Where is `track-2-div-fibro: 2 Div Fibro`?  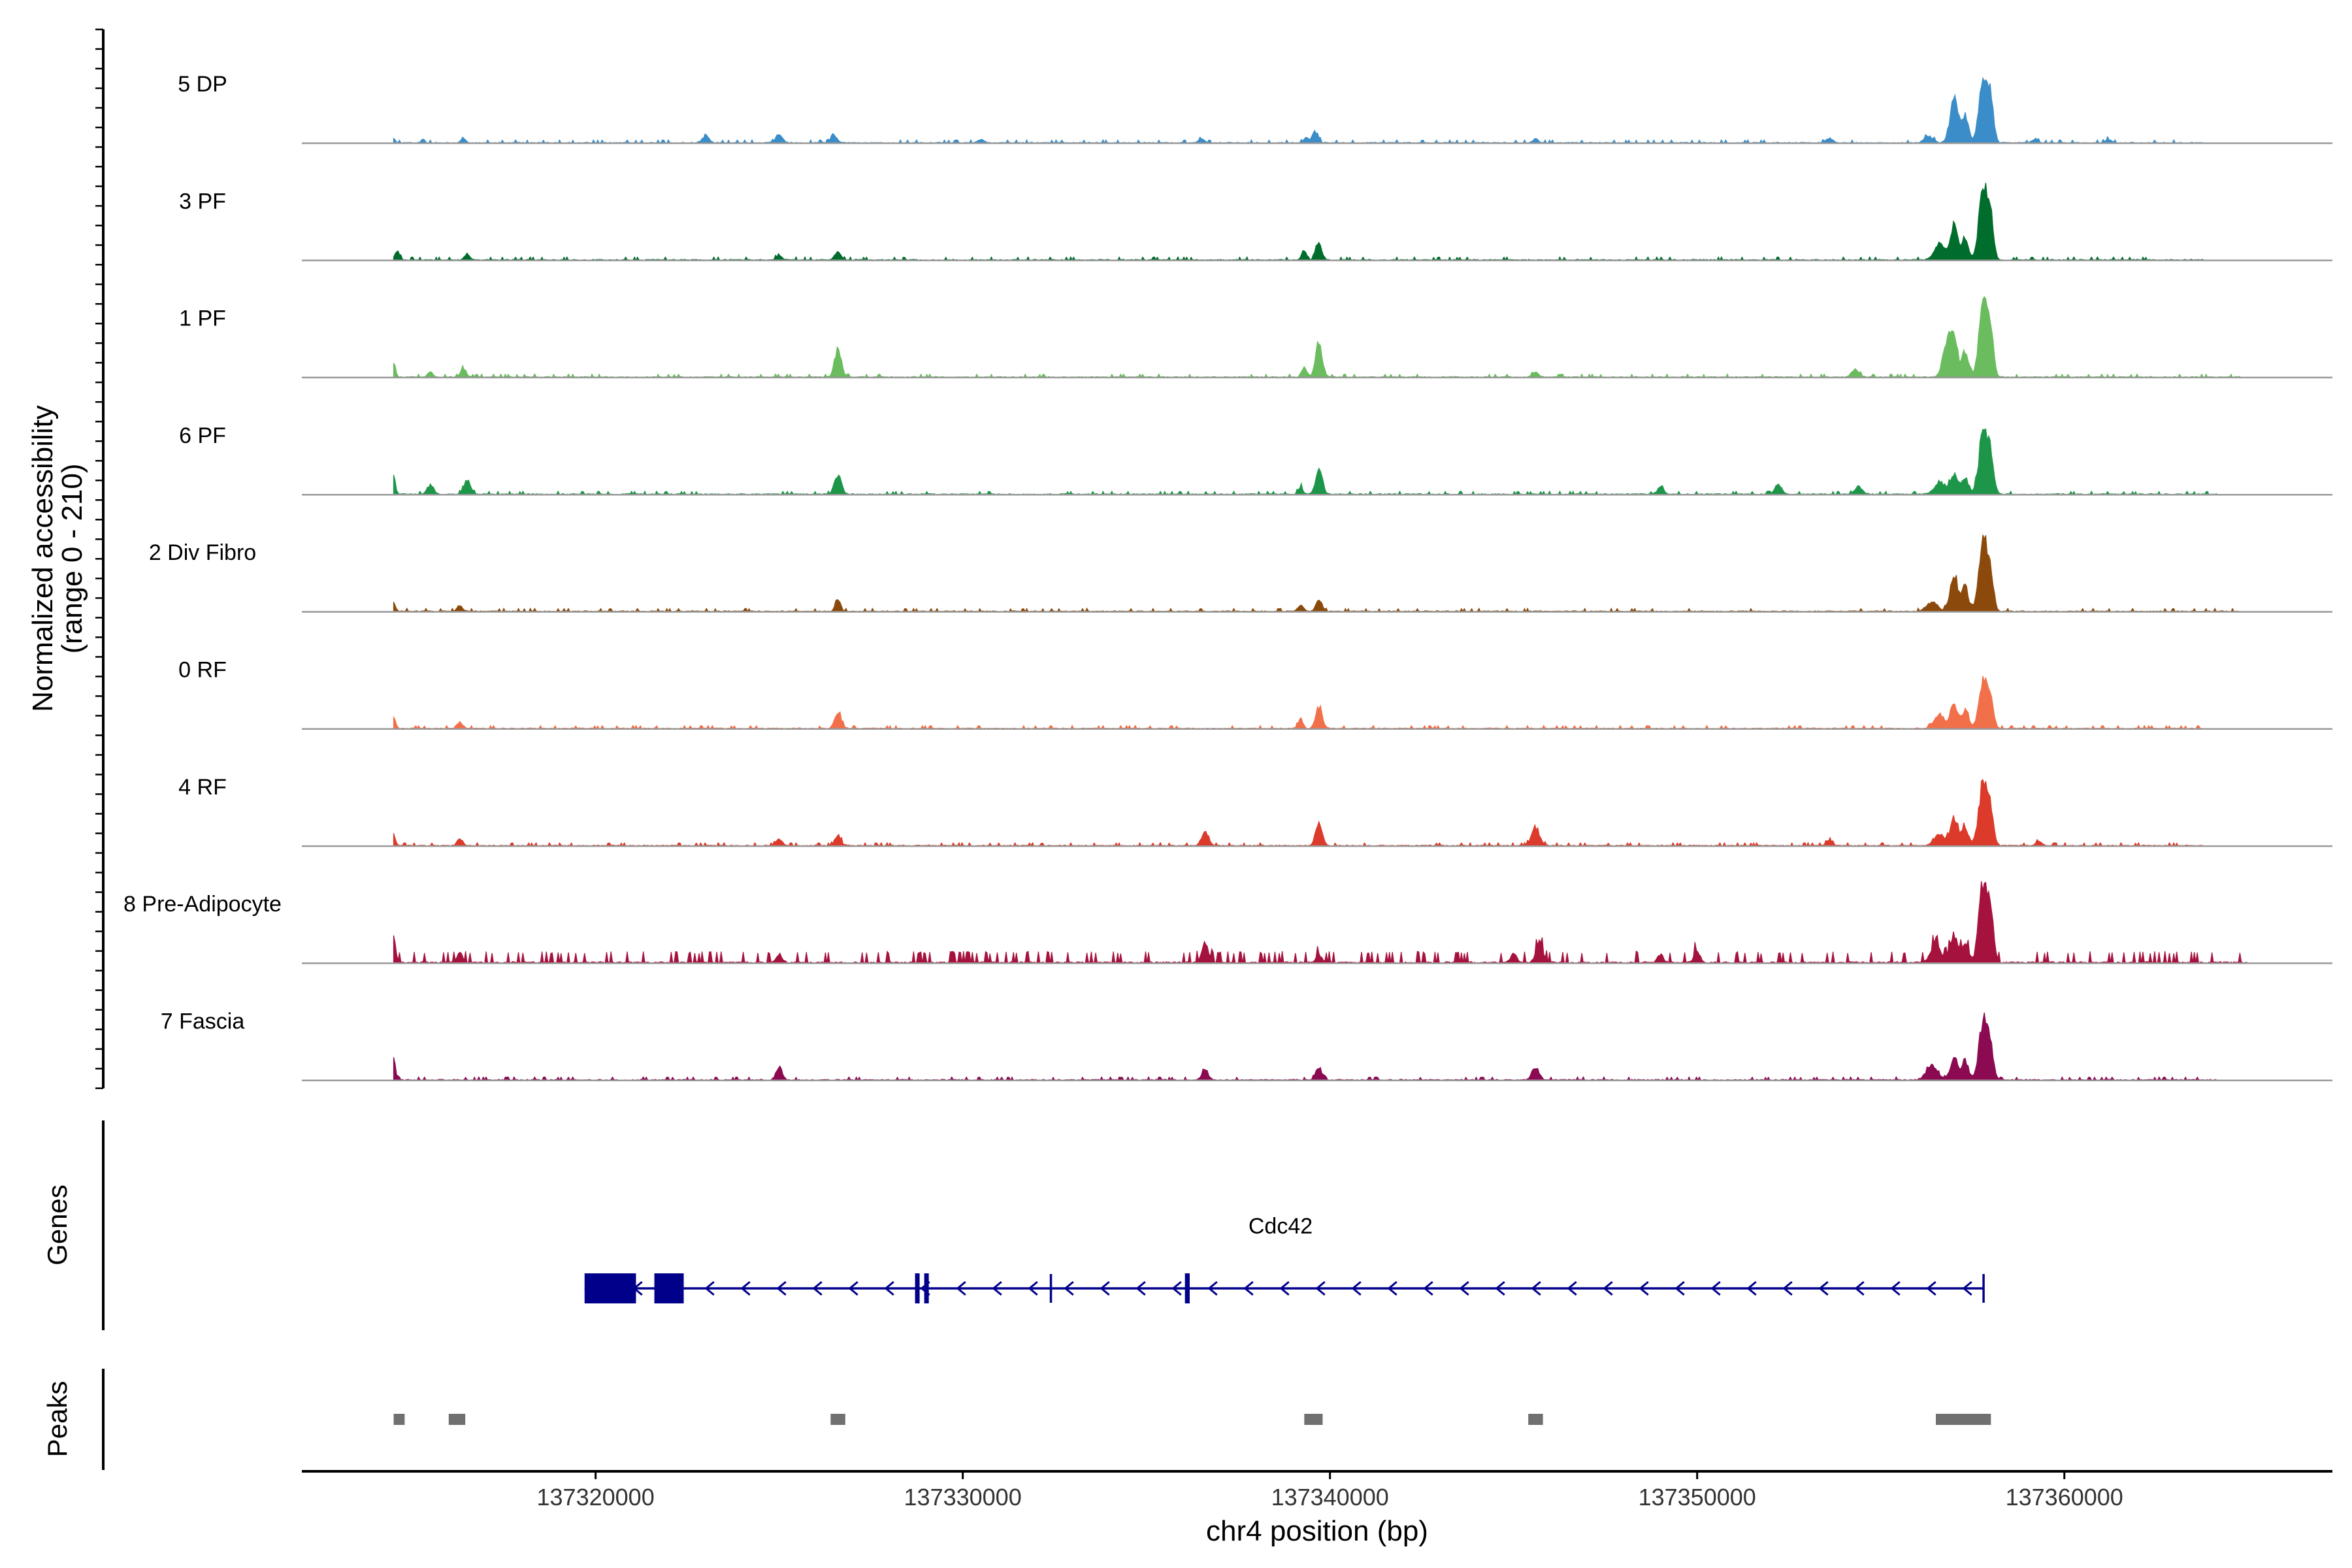 track-2-div-fibro: 2 Div Fibro is located at coordinates (1240, 573).